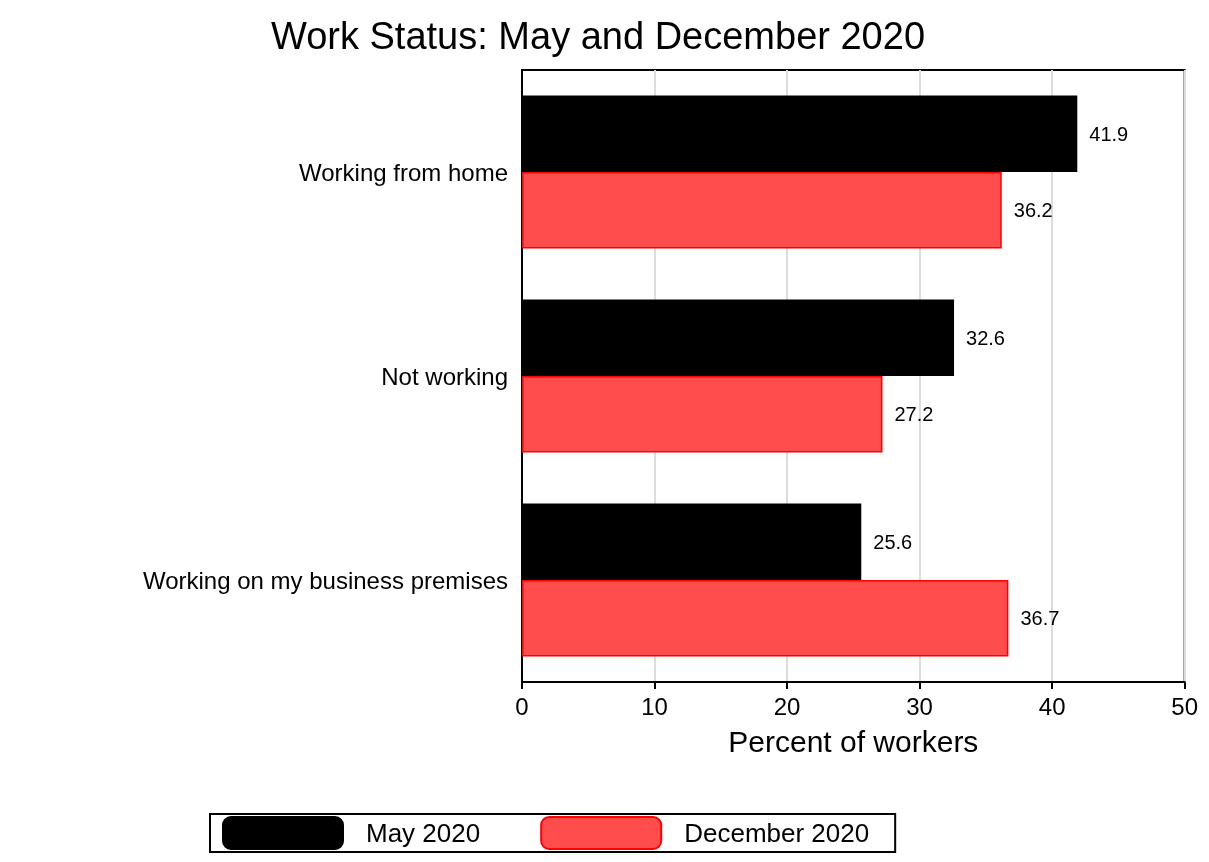  Describe the element at coordinates (1033, 210) in the screenshot. I see `data-label: 36.2` at that location.